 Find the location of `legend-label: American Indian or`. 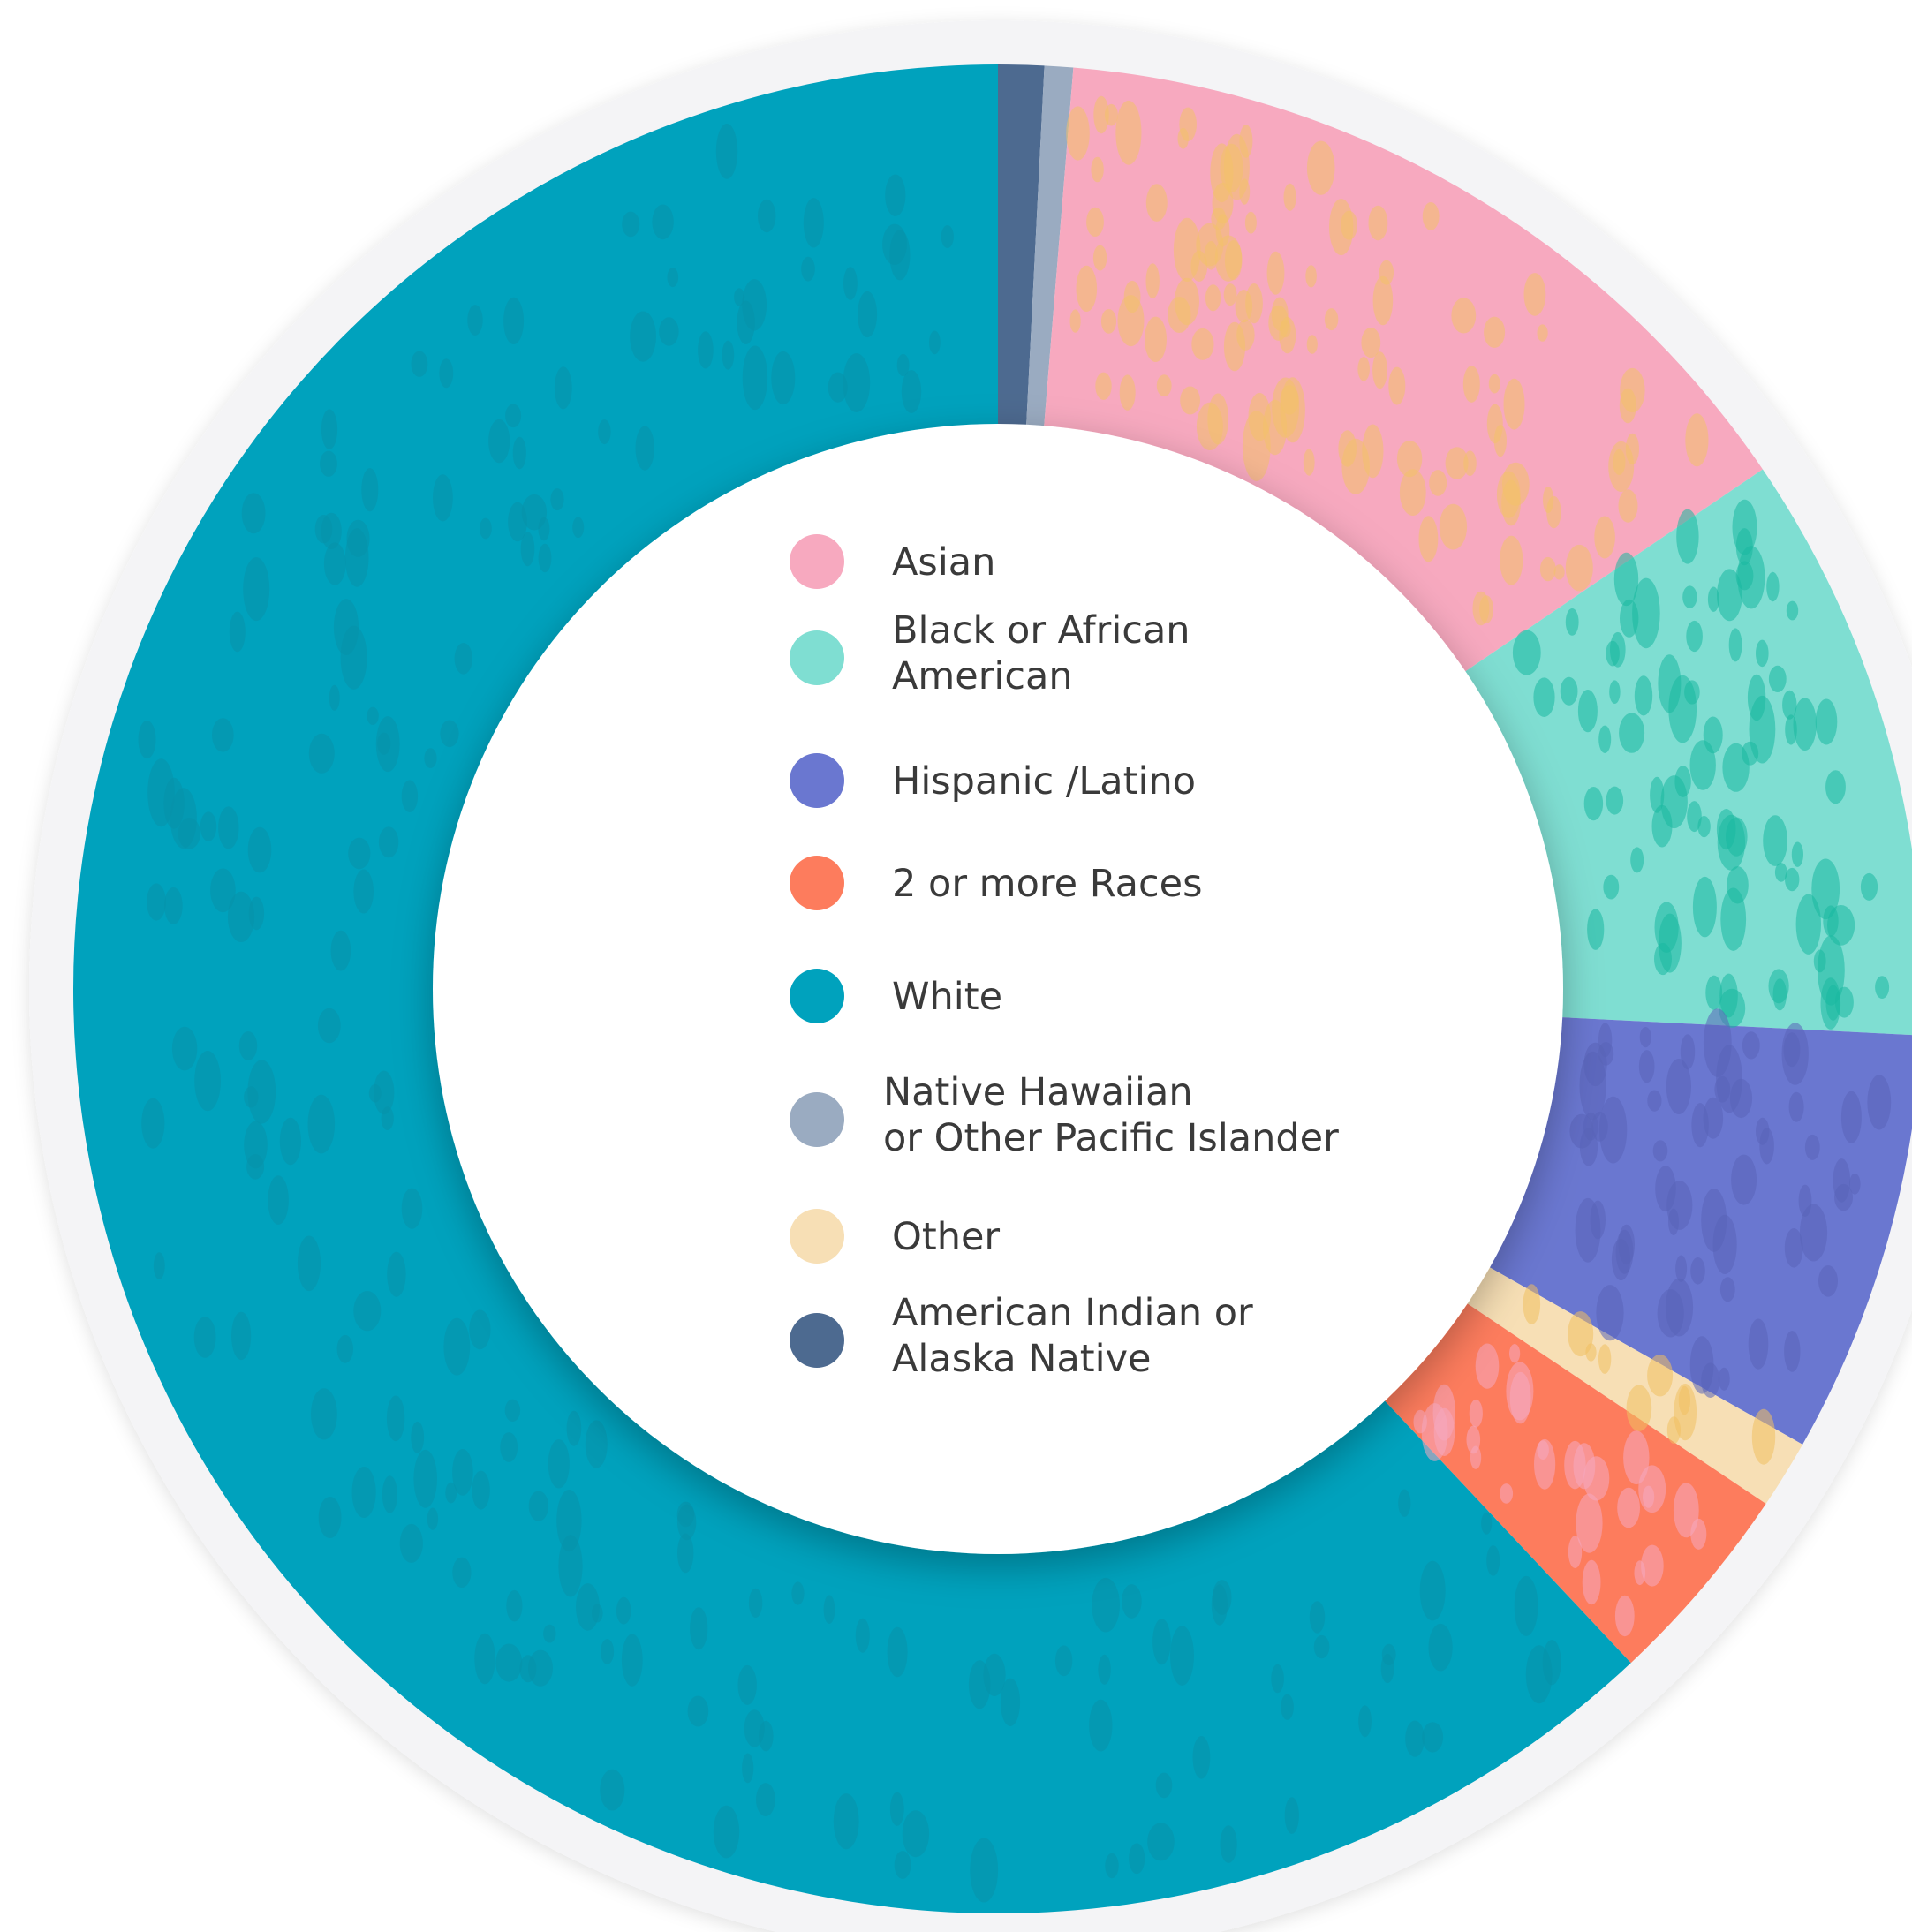

legend-label: American Indian or is located at coordinates (1072, 1313).